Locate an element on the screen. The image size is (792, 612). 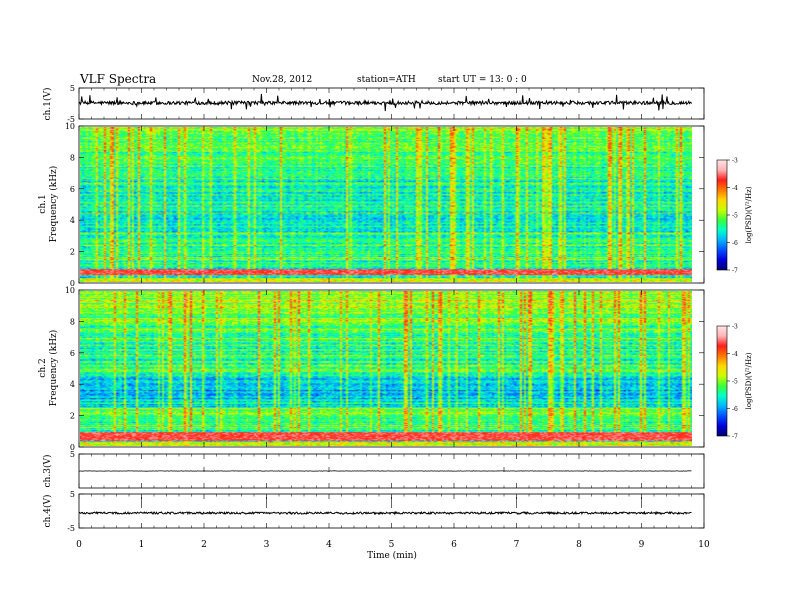
ch1-spec-y-label-freq: Frequency (kHz) is located at coordinates (53, 204).